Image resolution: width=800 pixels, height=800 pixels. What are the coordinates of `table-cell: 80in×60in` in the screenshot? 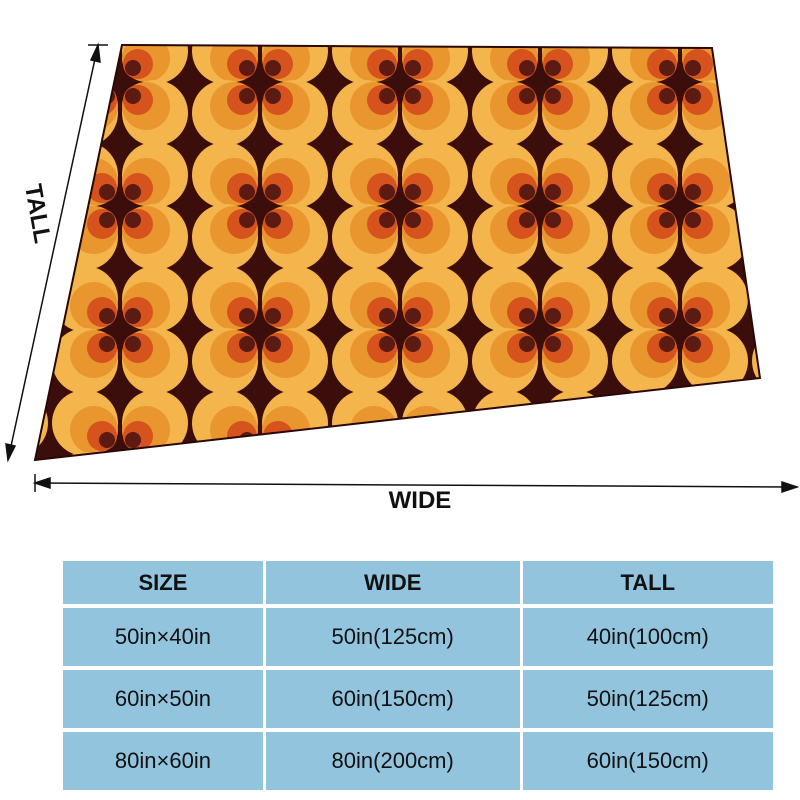 It's located at (164, 763).